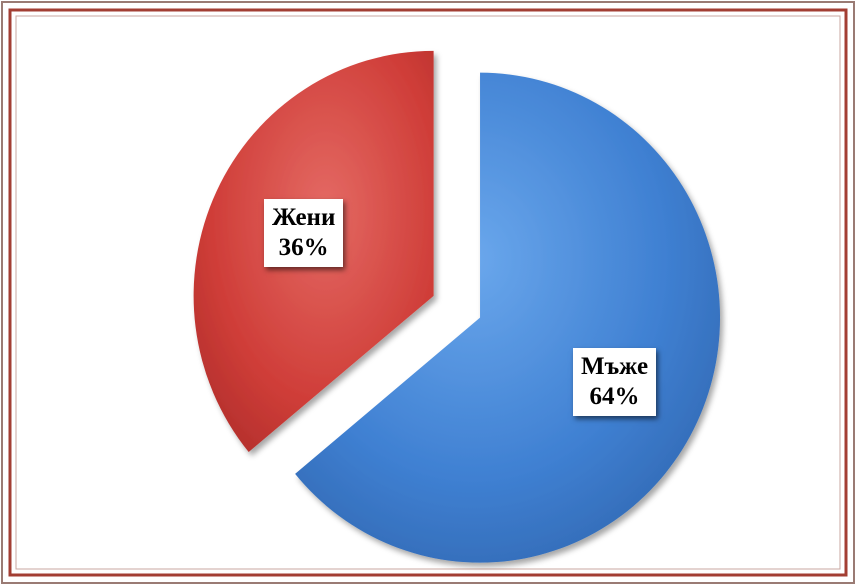 This screenshot has width=856, height=585. I want to click on slice-label-women: Жени 36%, so click(304, 233).